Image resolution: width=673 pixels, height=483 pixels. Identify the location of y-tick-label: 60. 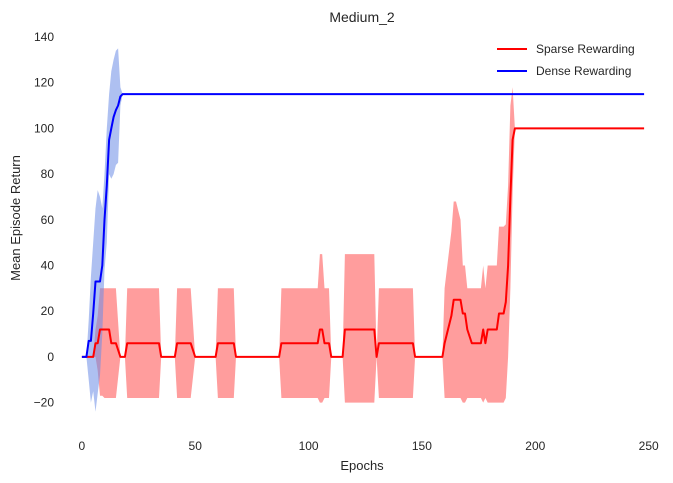
(48, 220).